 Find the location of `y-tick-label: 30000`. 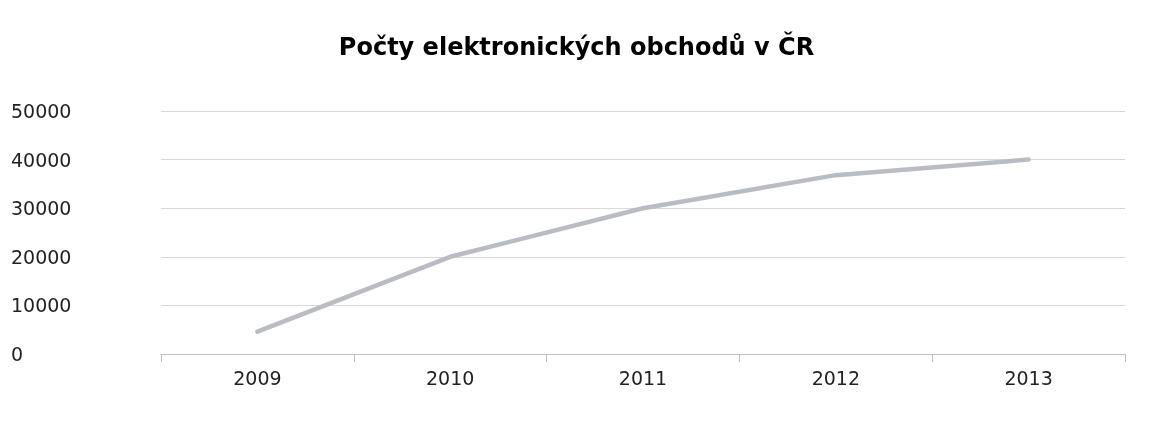

y-tick-label: 30000 is located at coordinates (41, 208).